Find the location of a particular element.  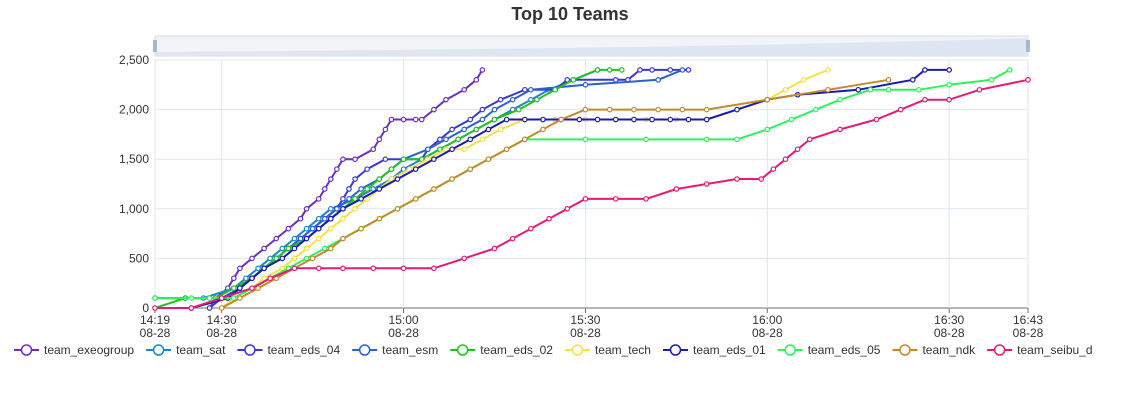

series-team-exeogroup is located at coordinates (346, 189).